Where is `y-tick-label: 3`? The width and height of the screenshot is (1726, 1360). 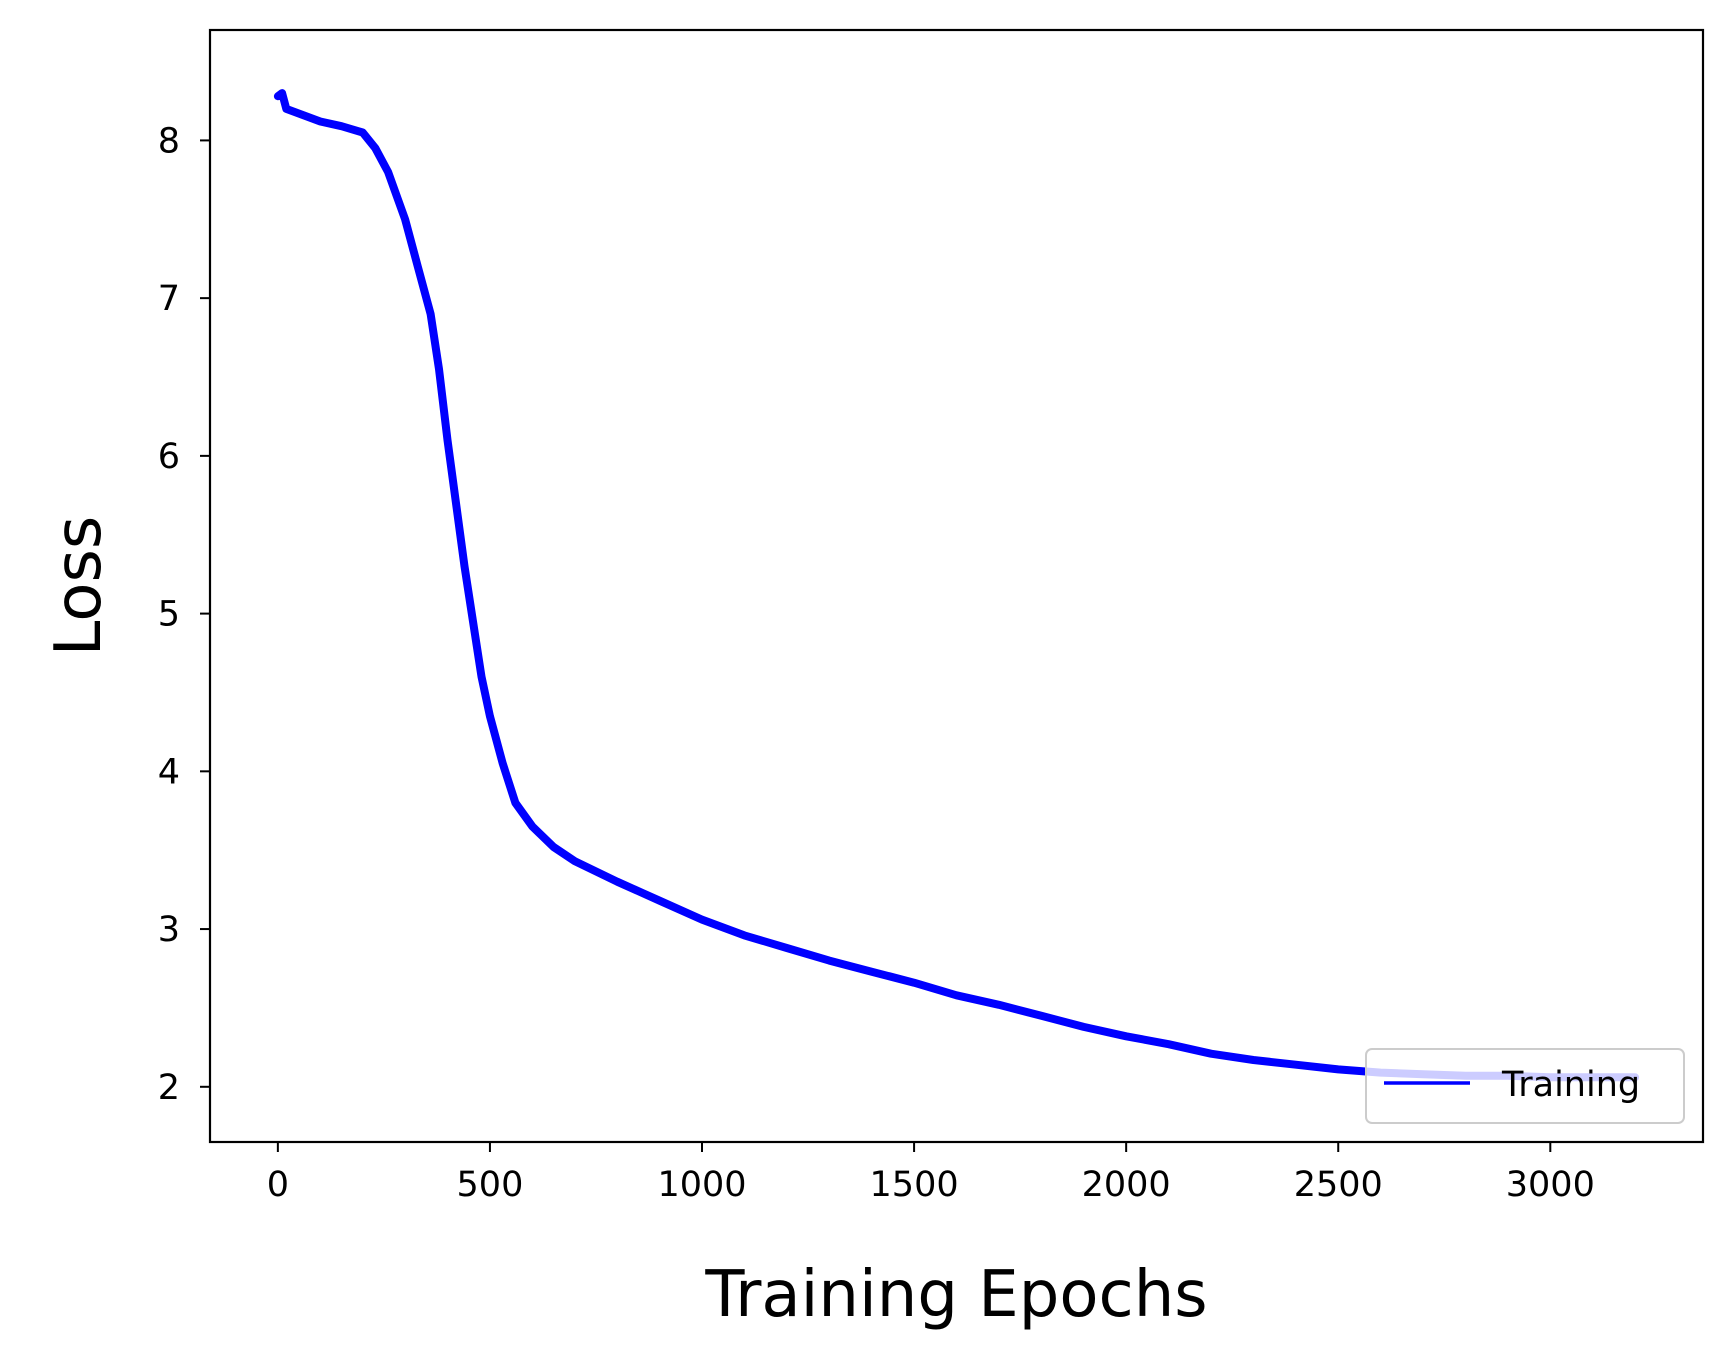
y-tick-label: 3 is located at coordinates (169, 930).